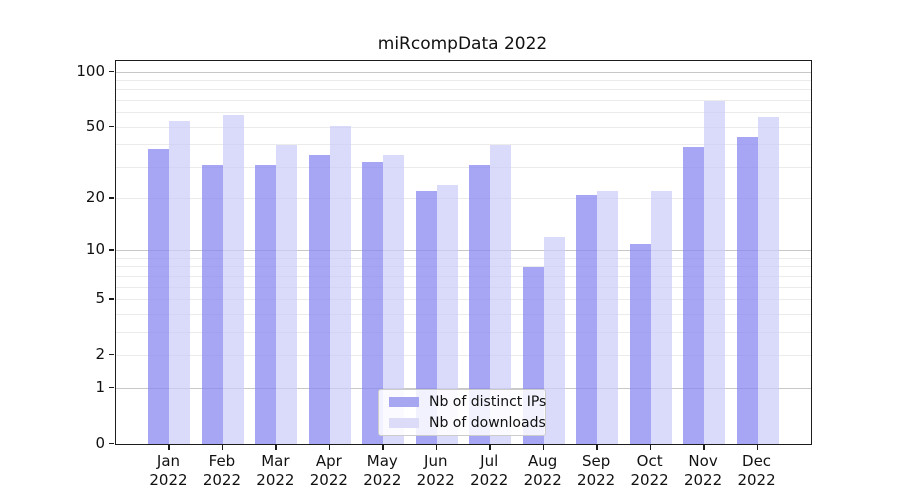  I want to click on bar-jan-downloads, so click(180, 282).